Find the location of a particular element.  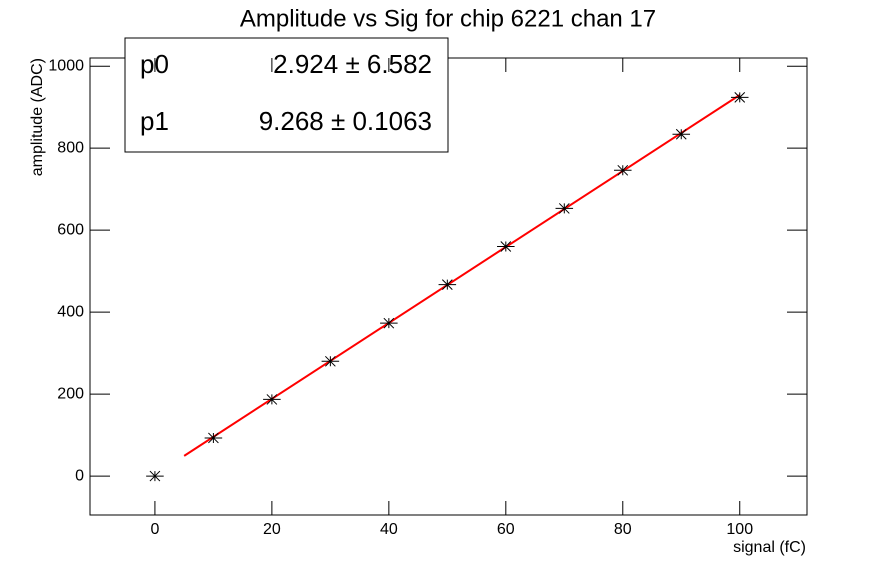

x-tick-label: 80 is located at coordinates (623, 529).